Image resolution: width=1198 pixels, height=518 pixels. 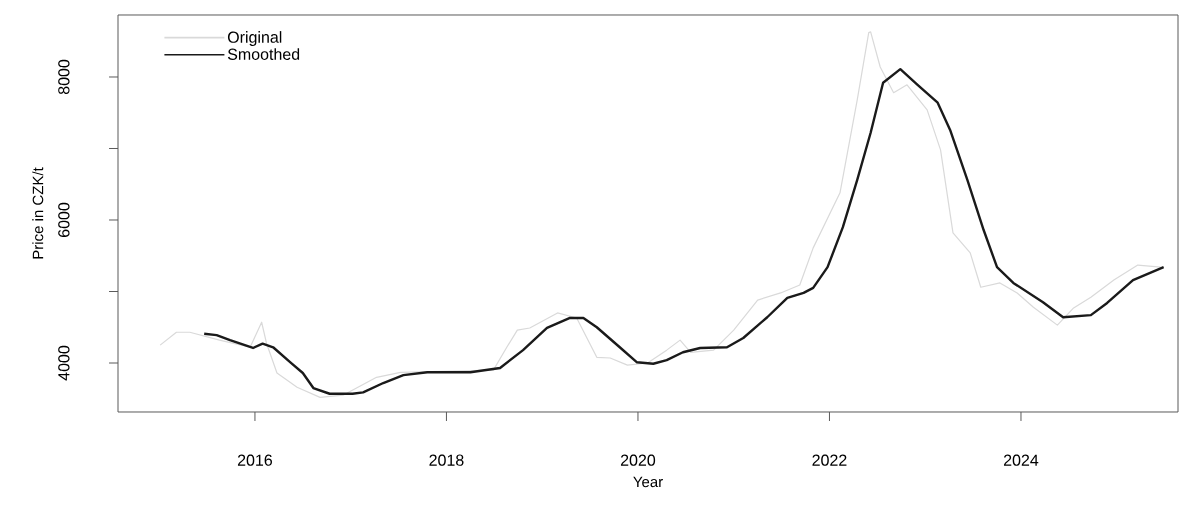 I want to click on y-tick-label: 8000, so click(x=64, y=77).